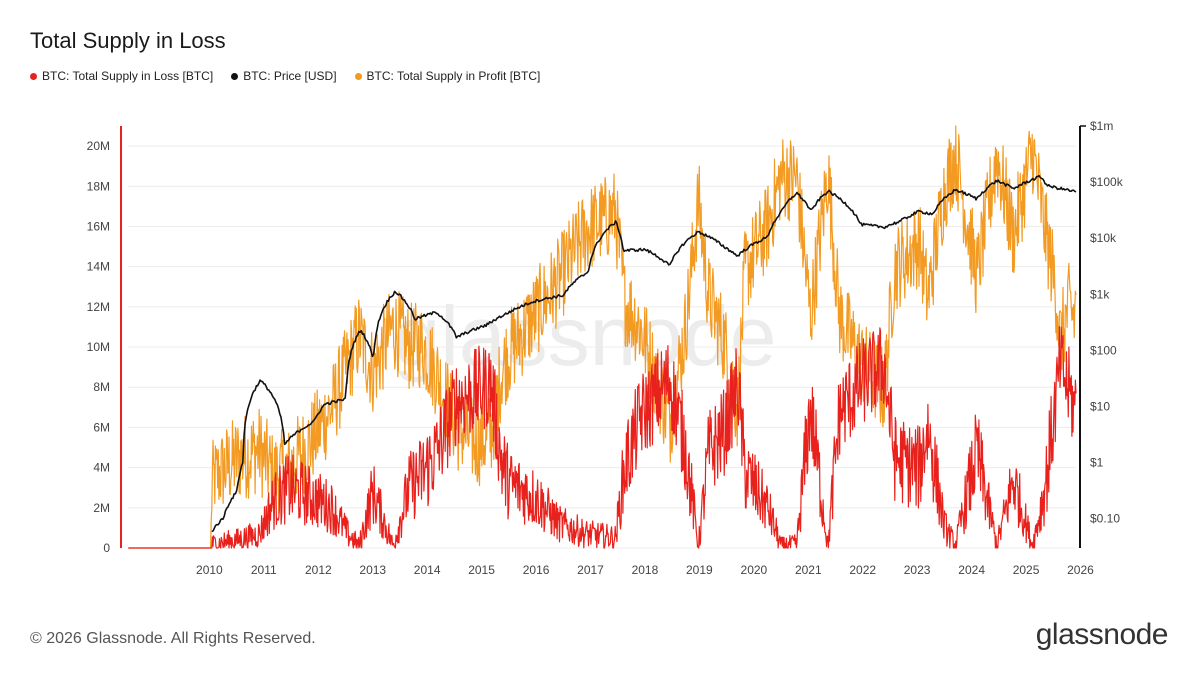 This screenshot has height=675, width=1200. Describe the element at coordinates (1026, 570) in the screenshot. I see `x-tick-label: 2025` at that location.